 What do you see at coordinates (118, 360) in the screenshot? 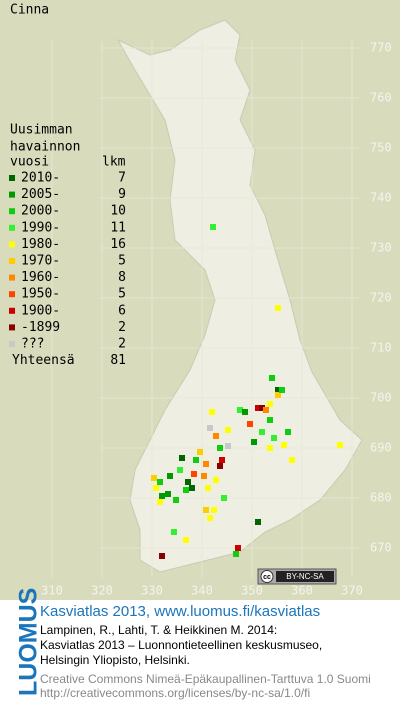
I see `legend-total-count: 81` at bounding box center [118, 360].